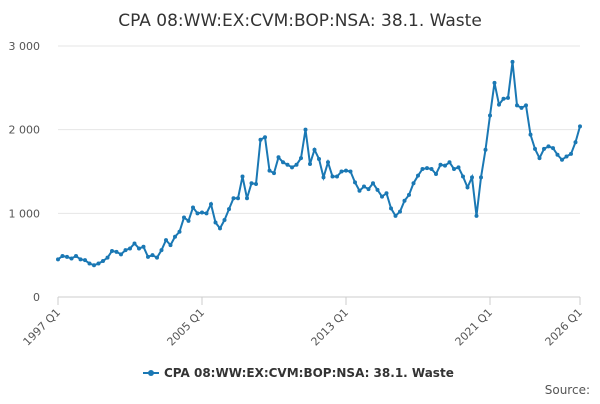  Describe the element at coordinates (330, 327) in the screenshot. I see `x-tick-label: 2013 Q1` at that location.